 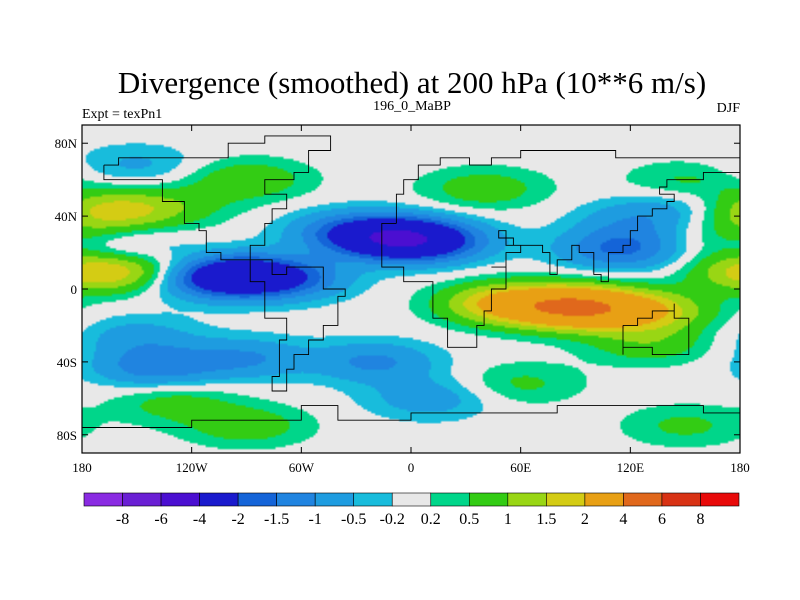 I want to click on x-tick-label-6: 180, so click(x=740, y=467).